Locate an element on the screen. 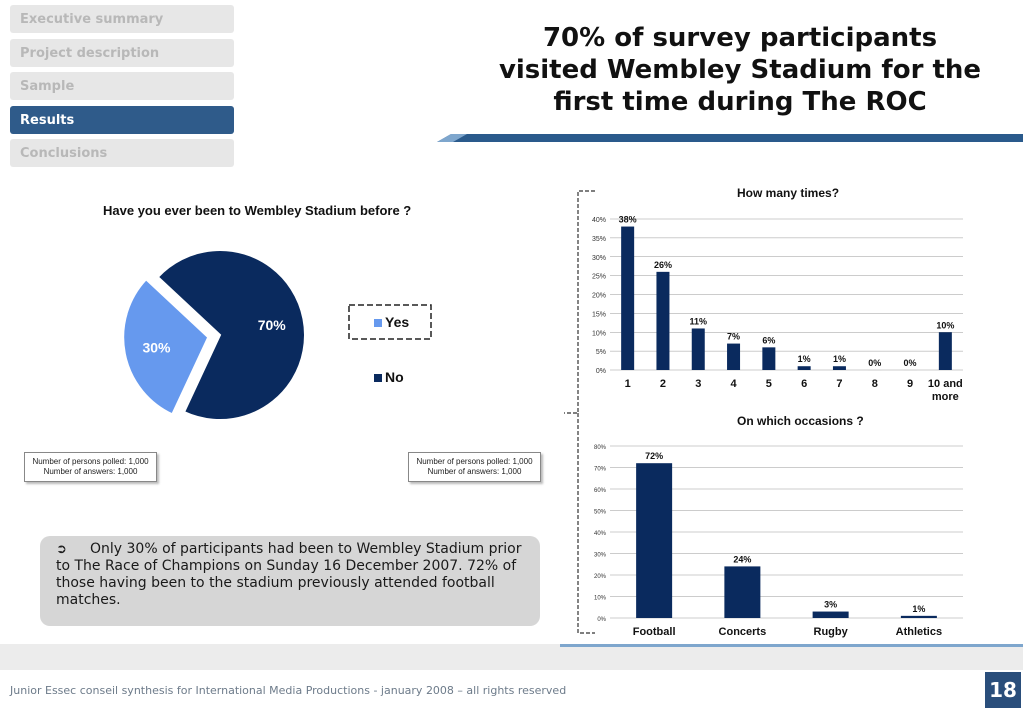 The width and height of the screenshot is (1023, 708). times-x-tick: 4 is located at coordinates (733, 384).